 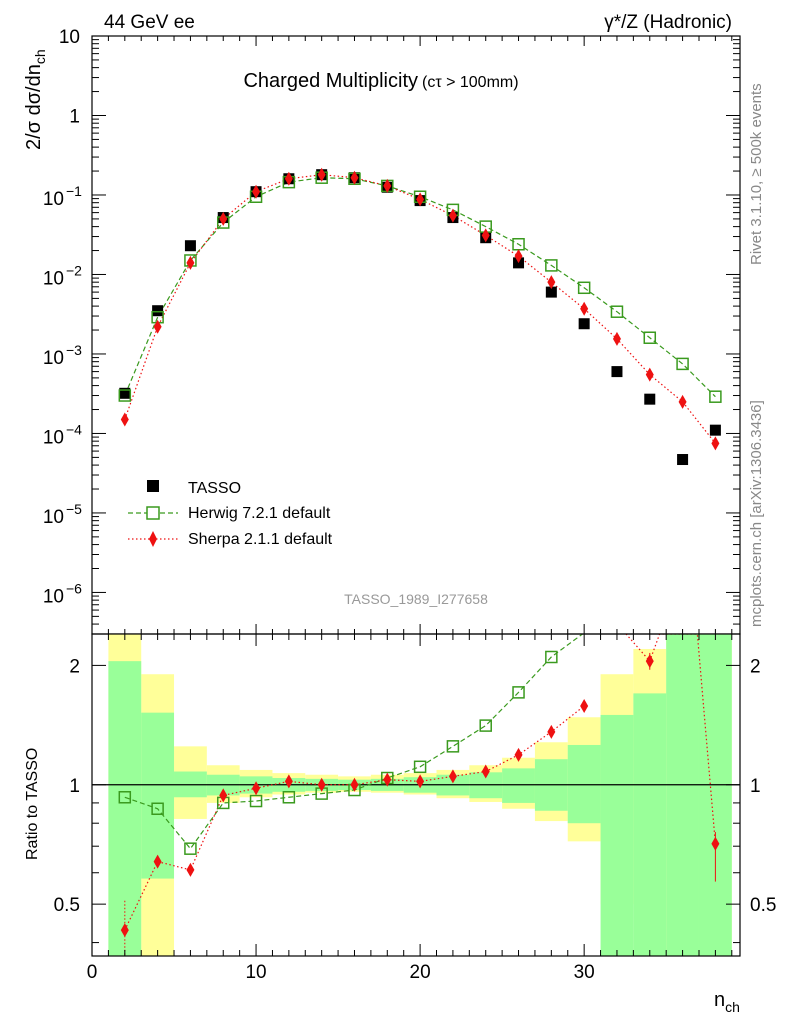 I want to click on legend-label-tasso: TASSO, so click(x=214, y=488).